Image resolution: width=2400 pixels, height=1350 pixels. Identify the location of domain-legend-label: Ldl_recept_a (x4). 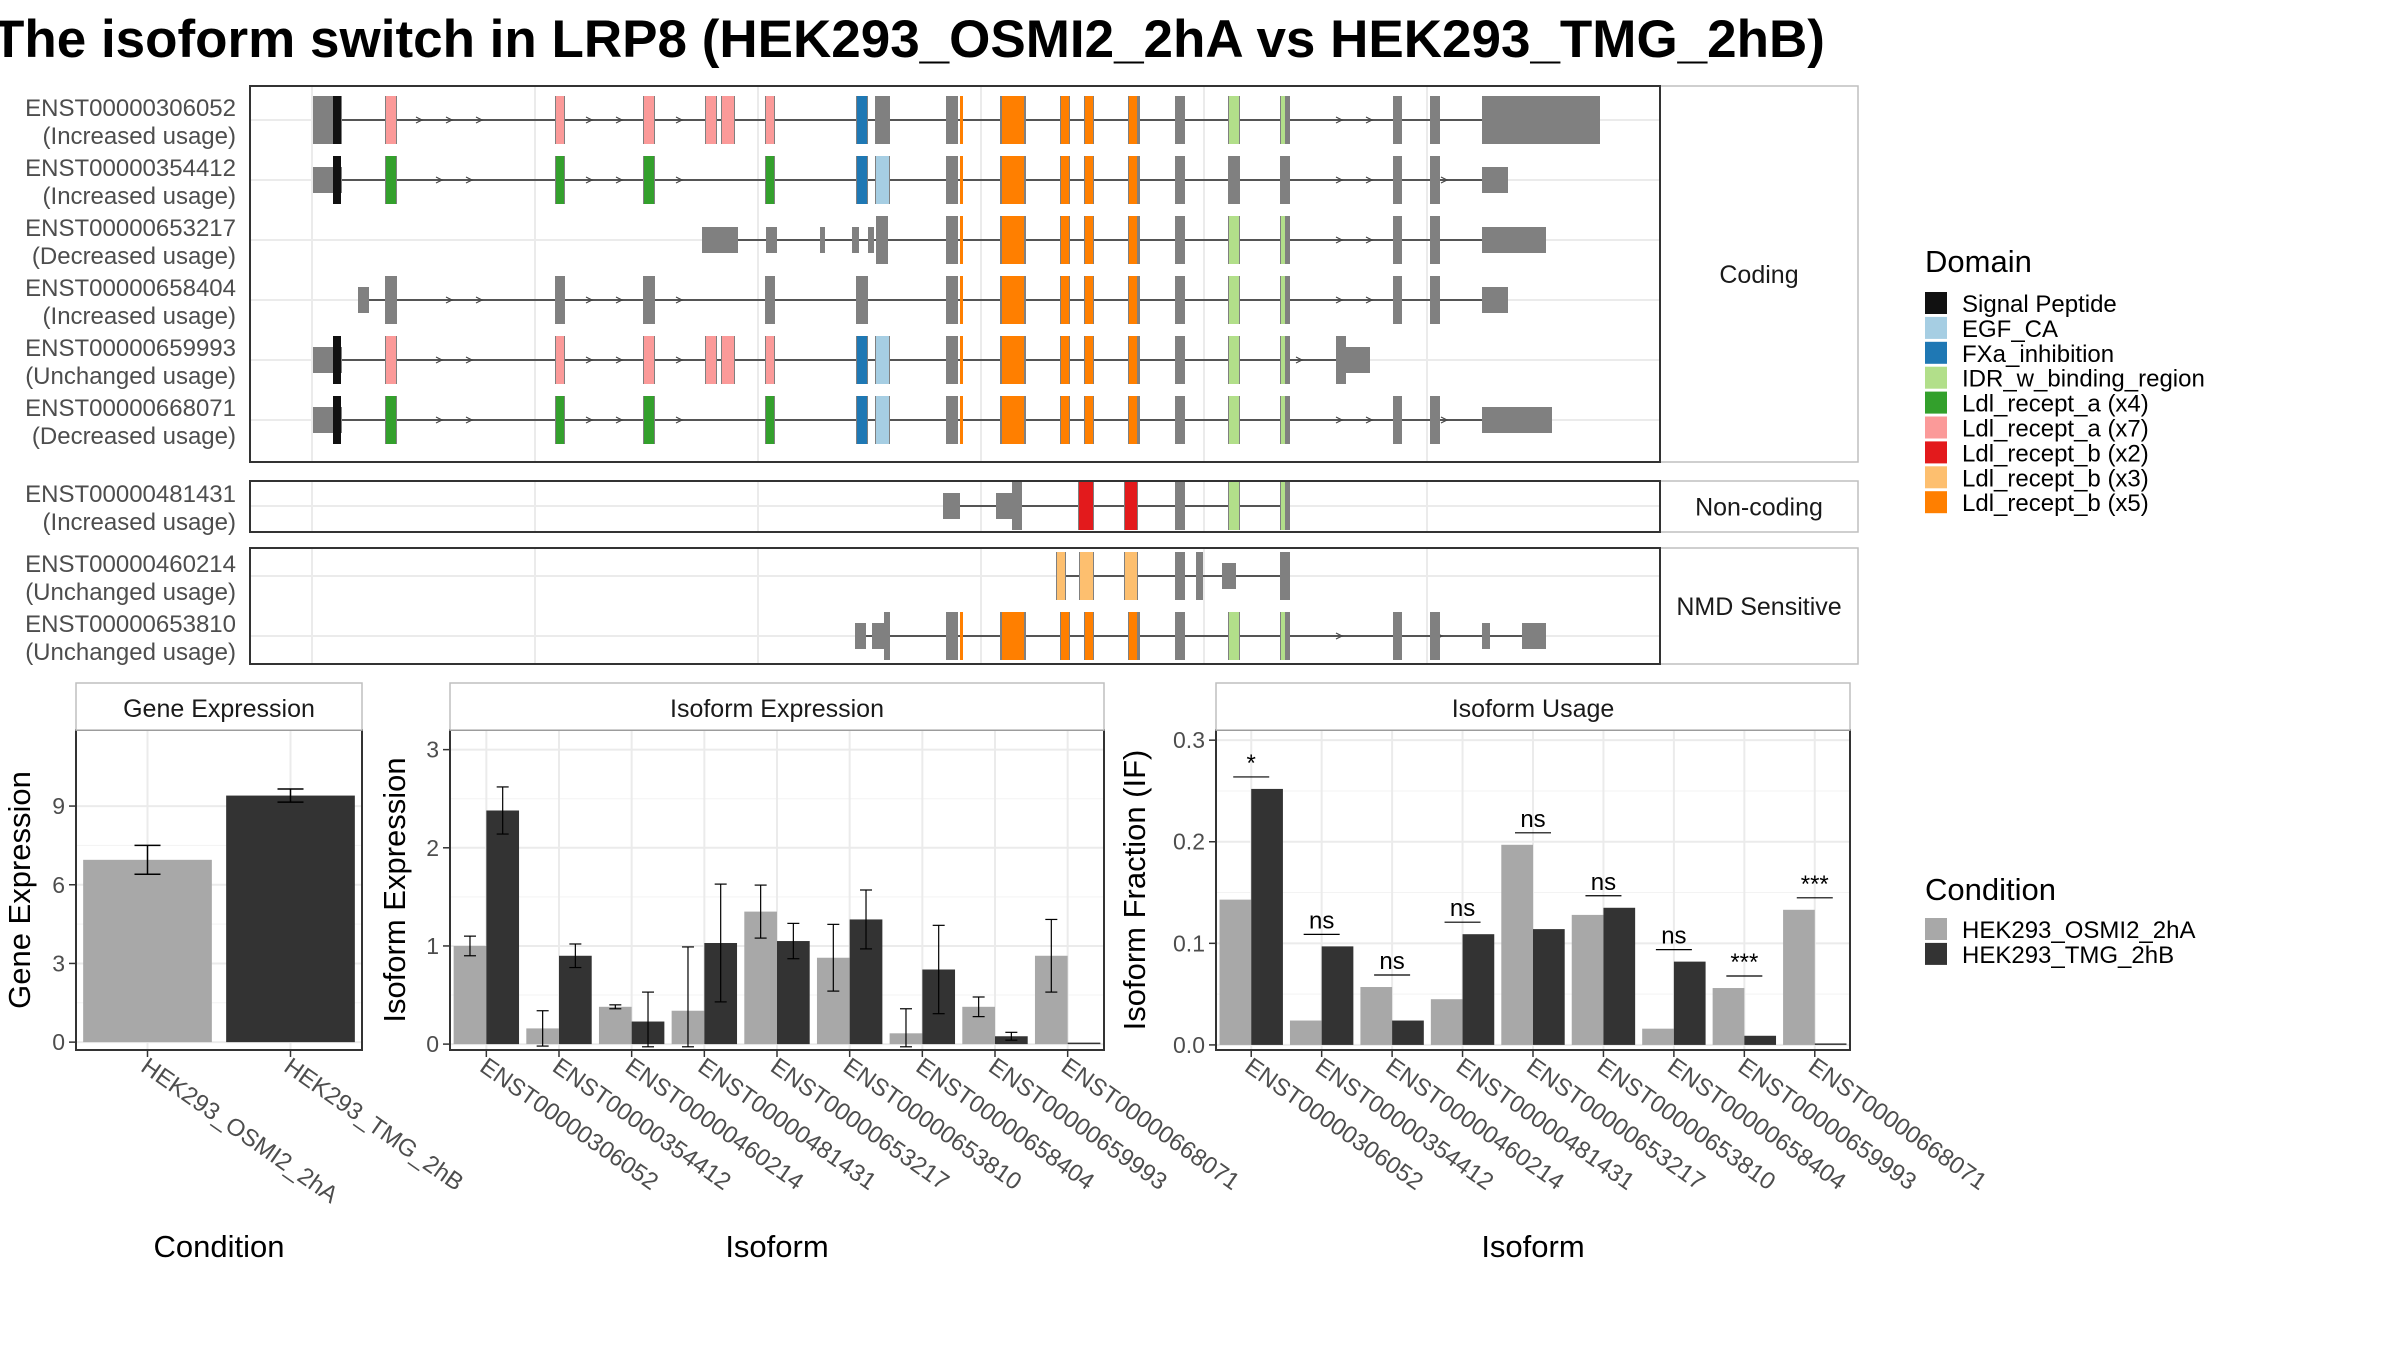
(2055, 404).